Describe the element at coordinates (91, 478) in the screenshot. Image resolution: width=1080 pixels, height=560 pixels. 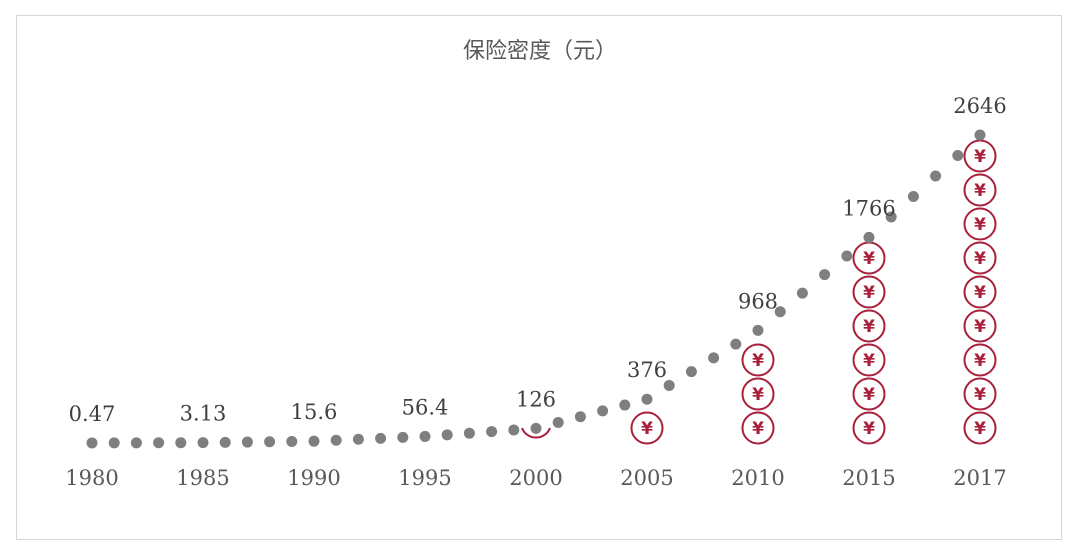
I see `x-tick-label: 1980` at that location.